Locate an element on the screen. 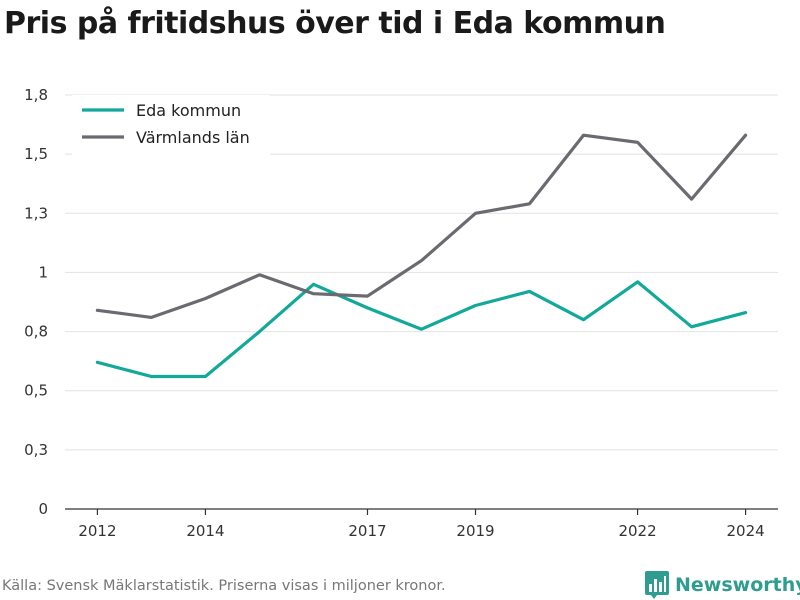 Image resolution: width=800 pixels, height=600 pixels. x-tick-label: 2024 is located at coordinates (745, 531).